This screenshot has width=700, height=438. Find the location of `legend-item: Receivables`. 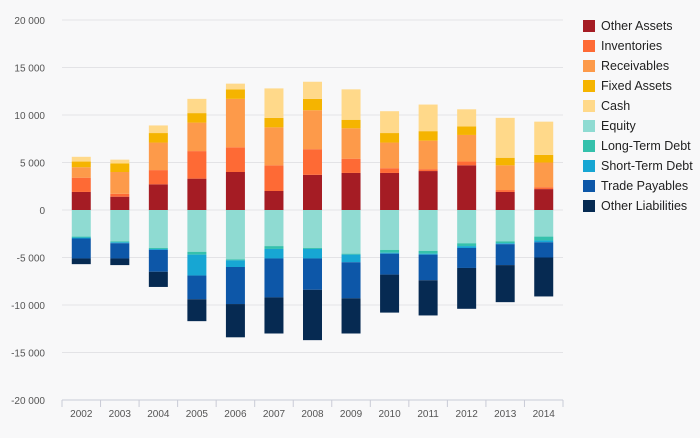

legend-item: Receivables is located at coordinates (638, 66).